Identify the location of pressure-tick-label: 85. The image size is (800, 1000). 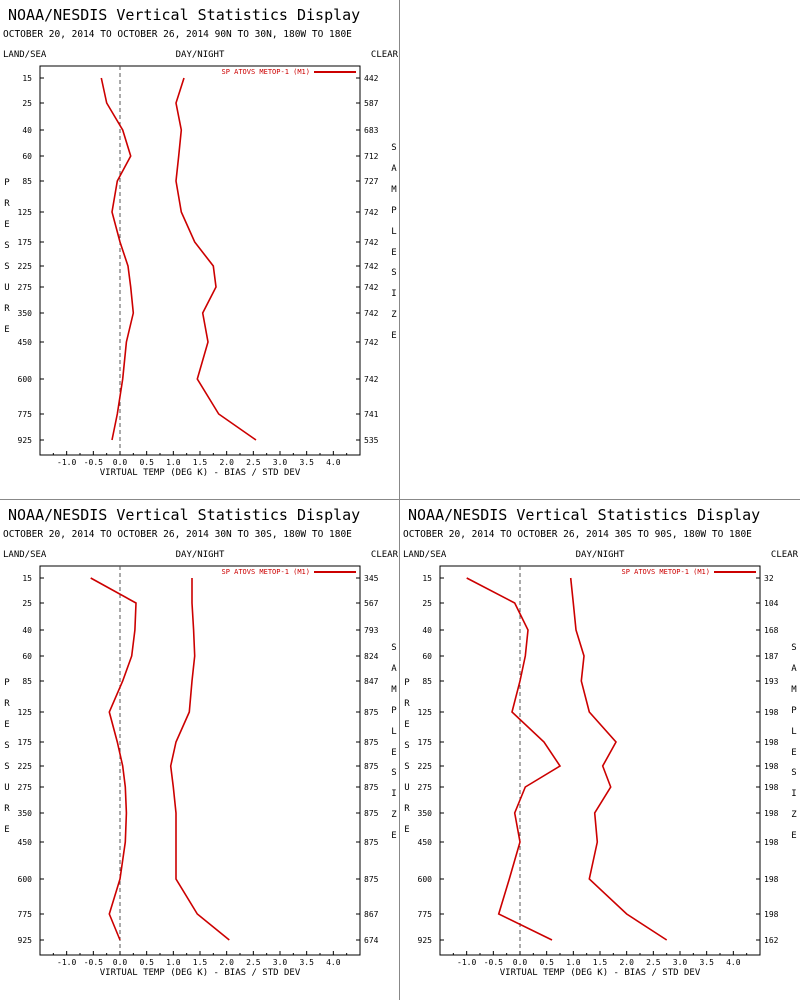
(27, 681).